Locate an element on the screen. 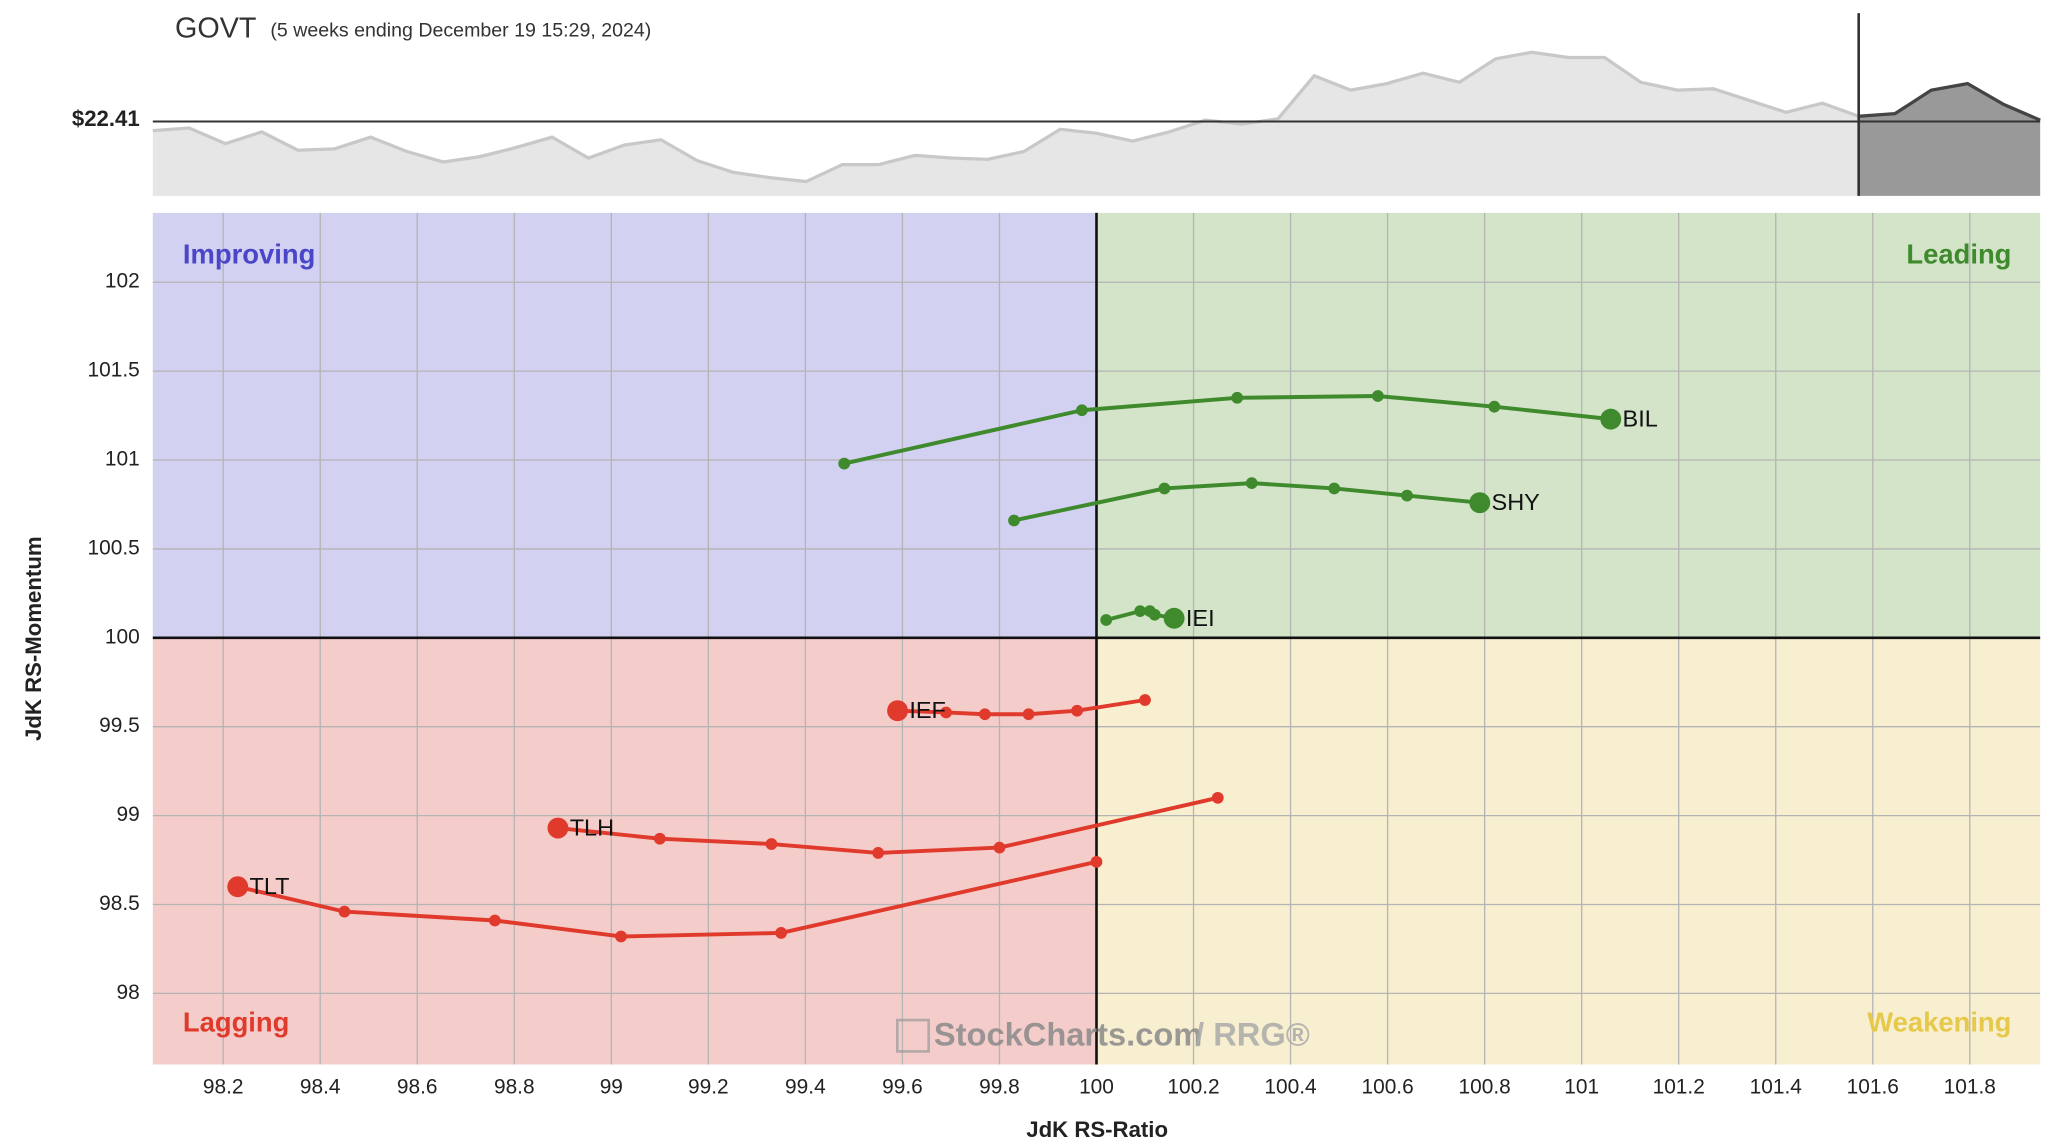  x-tick-label: 101.6 is located at coordinates (1873, 1087).